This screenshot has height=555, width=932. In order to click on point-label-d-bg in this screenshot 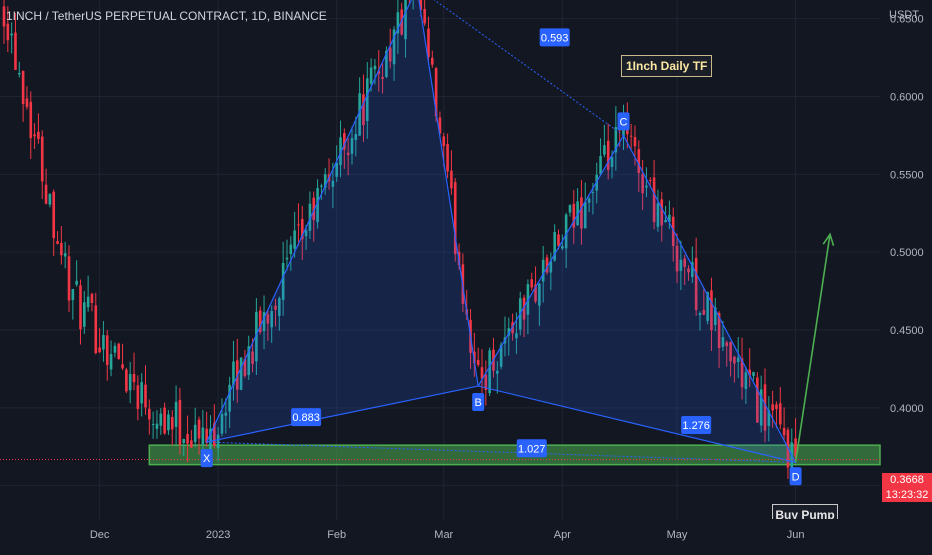, I will do `click(795, 476)`.